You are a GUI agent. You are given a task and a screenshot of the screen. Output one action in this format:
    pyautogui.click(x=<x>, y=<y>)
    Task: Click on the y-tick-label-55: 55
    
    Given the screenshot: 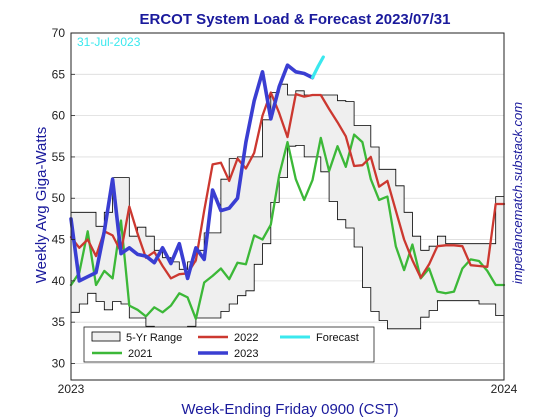 What is the action you would take?
    pyautogui.click(x=59, y=157)
    